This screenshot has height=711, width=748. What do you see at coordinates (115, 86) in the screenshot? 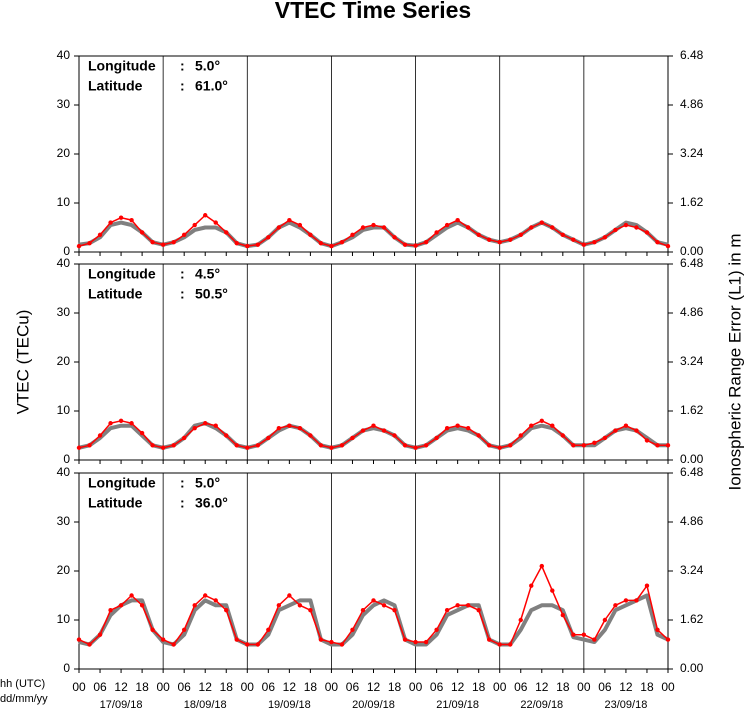
I see `info-label: Latitude` at bounding box center [115, 86].